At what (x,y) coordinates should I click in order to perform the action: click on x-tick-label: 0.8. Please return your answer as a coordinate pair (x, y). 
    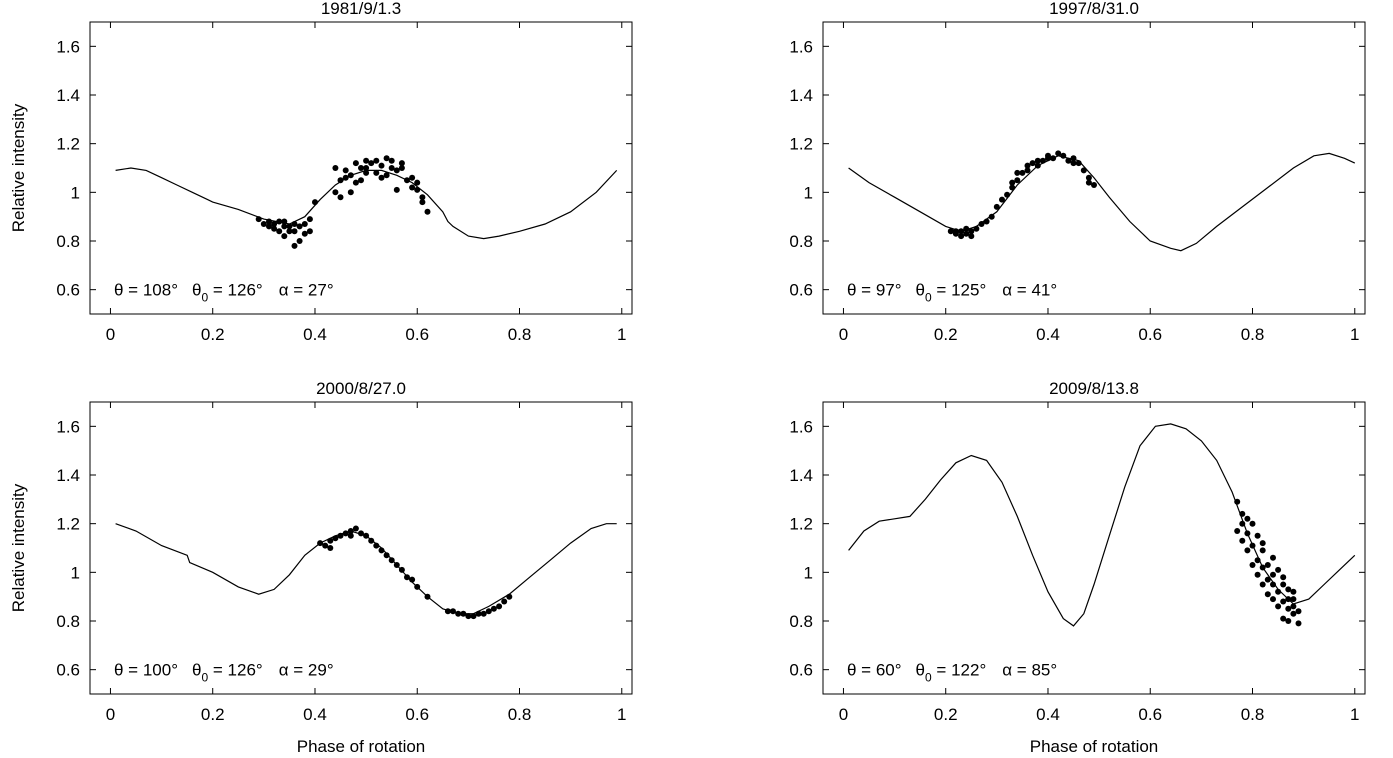
    Looking at the image, I should click on (1253, 714).